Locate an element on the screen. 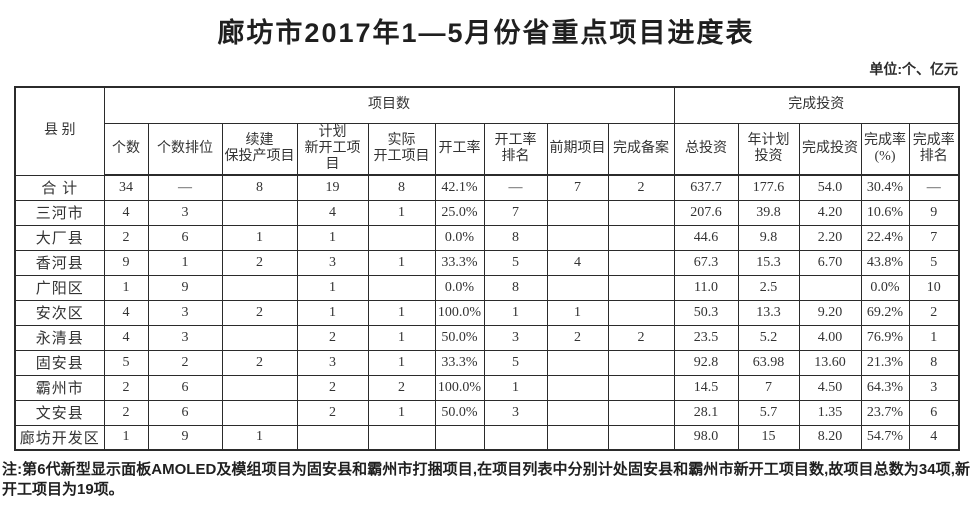  table-row: 合 计 34—8 19 8 42.1% —7 2 637.7 177.6 54.0 30.4% — is located at coordinates (487, 187).